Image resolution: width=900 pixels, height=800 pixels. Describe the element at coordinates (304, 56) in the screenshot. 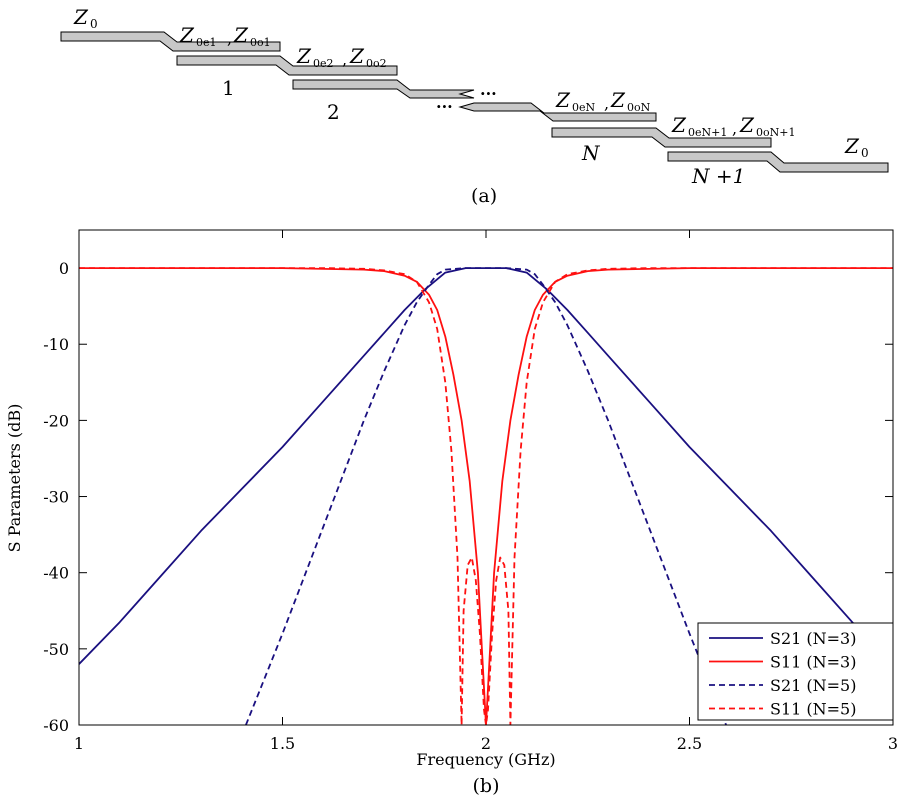

I see `section-2-ze: Z` at that location.